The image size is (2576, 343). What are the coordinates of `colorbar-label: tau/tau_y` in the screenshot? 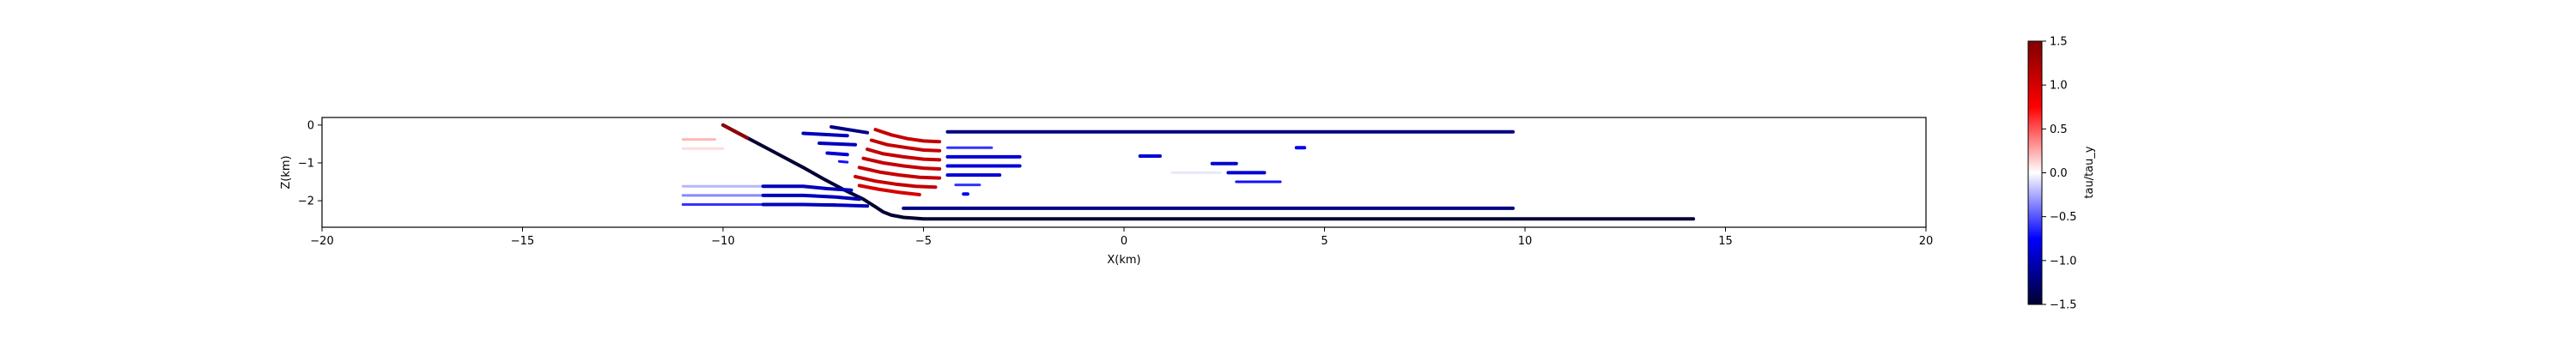 It's located at (2090, 172).